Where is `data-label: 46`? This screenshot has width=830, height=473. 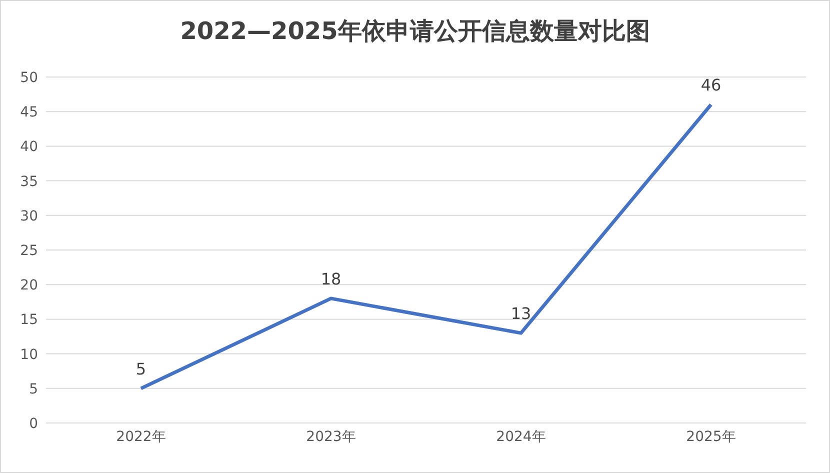
data-label: 46 is located at coordinates (711, 85).